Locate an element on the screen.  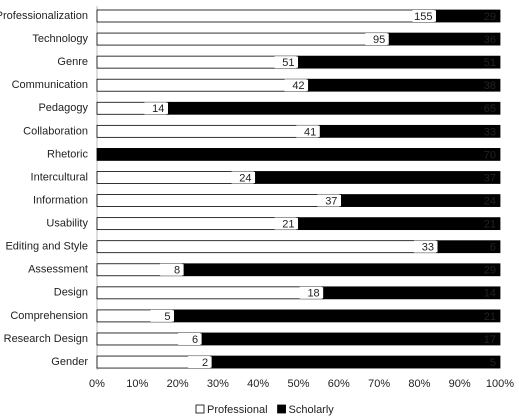
x-tick-label: 80% is located at coordinates (419, 384).